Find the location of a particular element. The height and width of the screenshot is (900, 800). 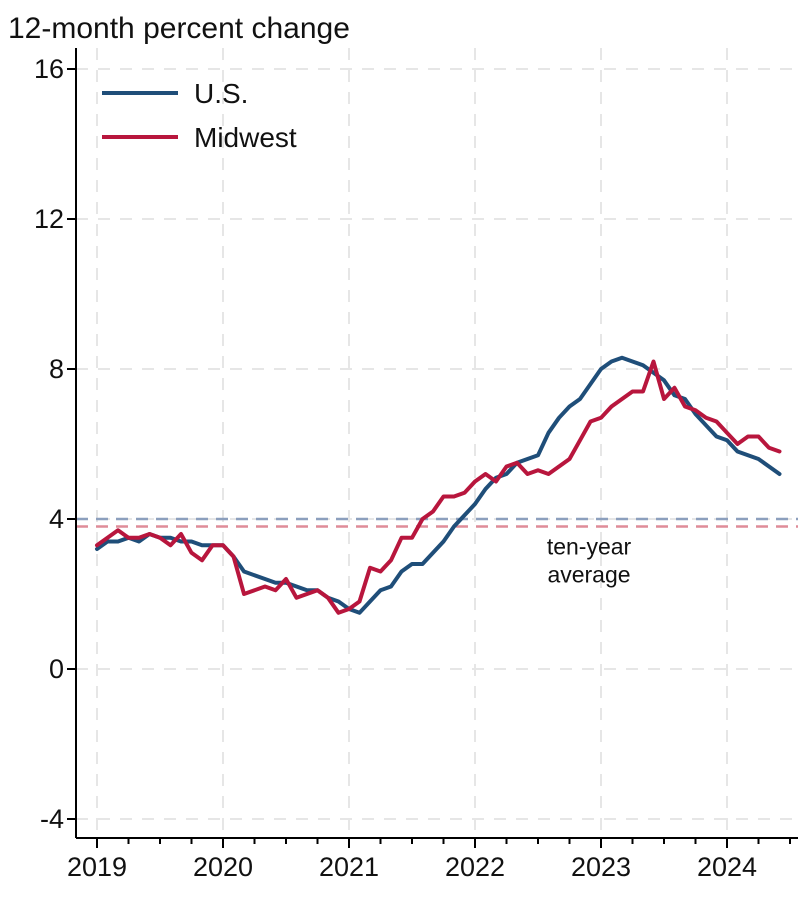

reference-lines is located at coordinates (437, 522).